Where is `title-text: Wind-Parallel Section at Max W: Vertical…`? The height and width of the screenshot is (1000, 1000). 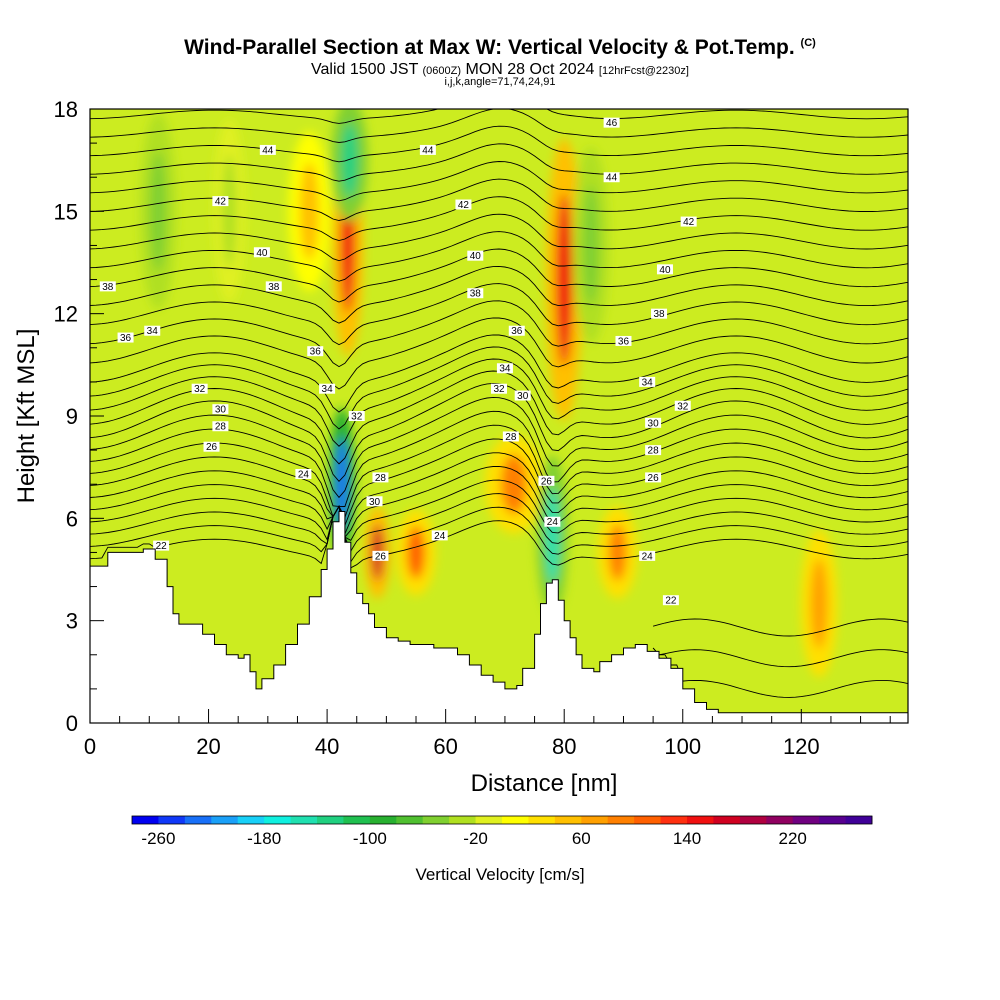 title-text: Wind-Parallel Section at Max W: Vertical… is located at coordinates (489, 47).